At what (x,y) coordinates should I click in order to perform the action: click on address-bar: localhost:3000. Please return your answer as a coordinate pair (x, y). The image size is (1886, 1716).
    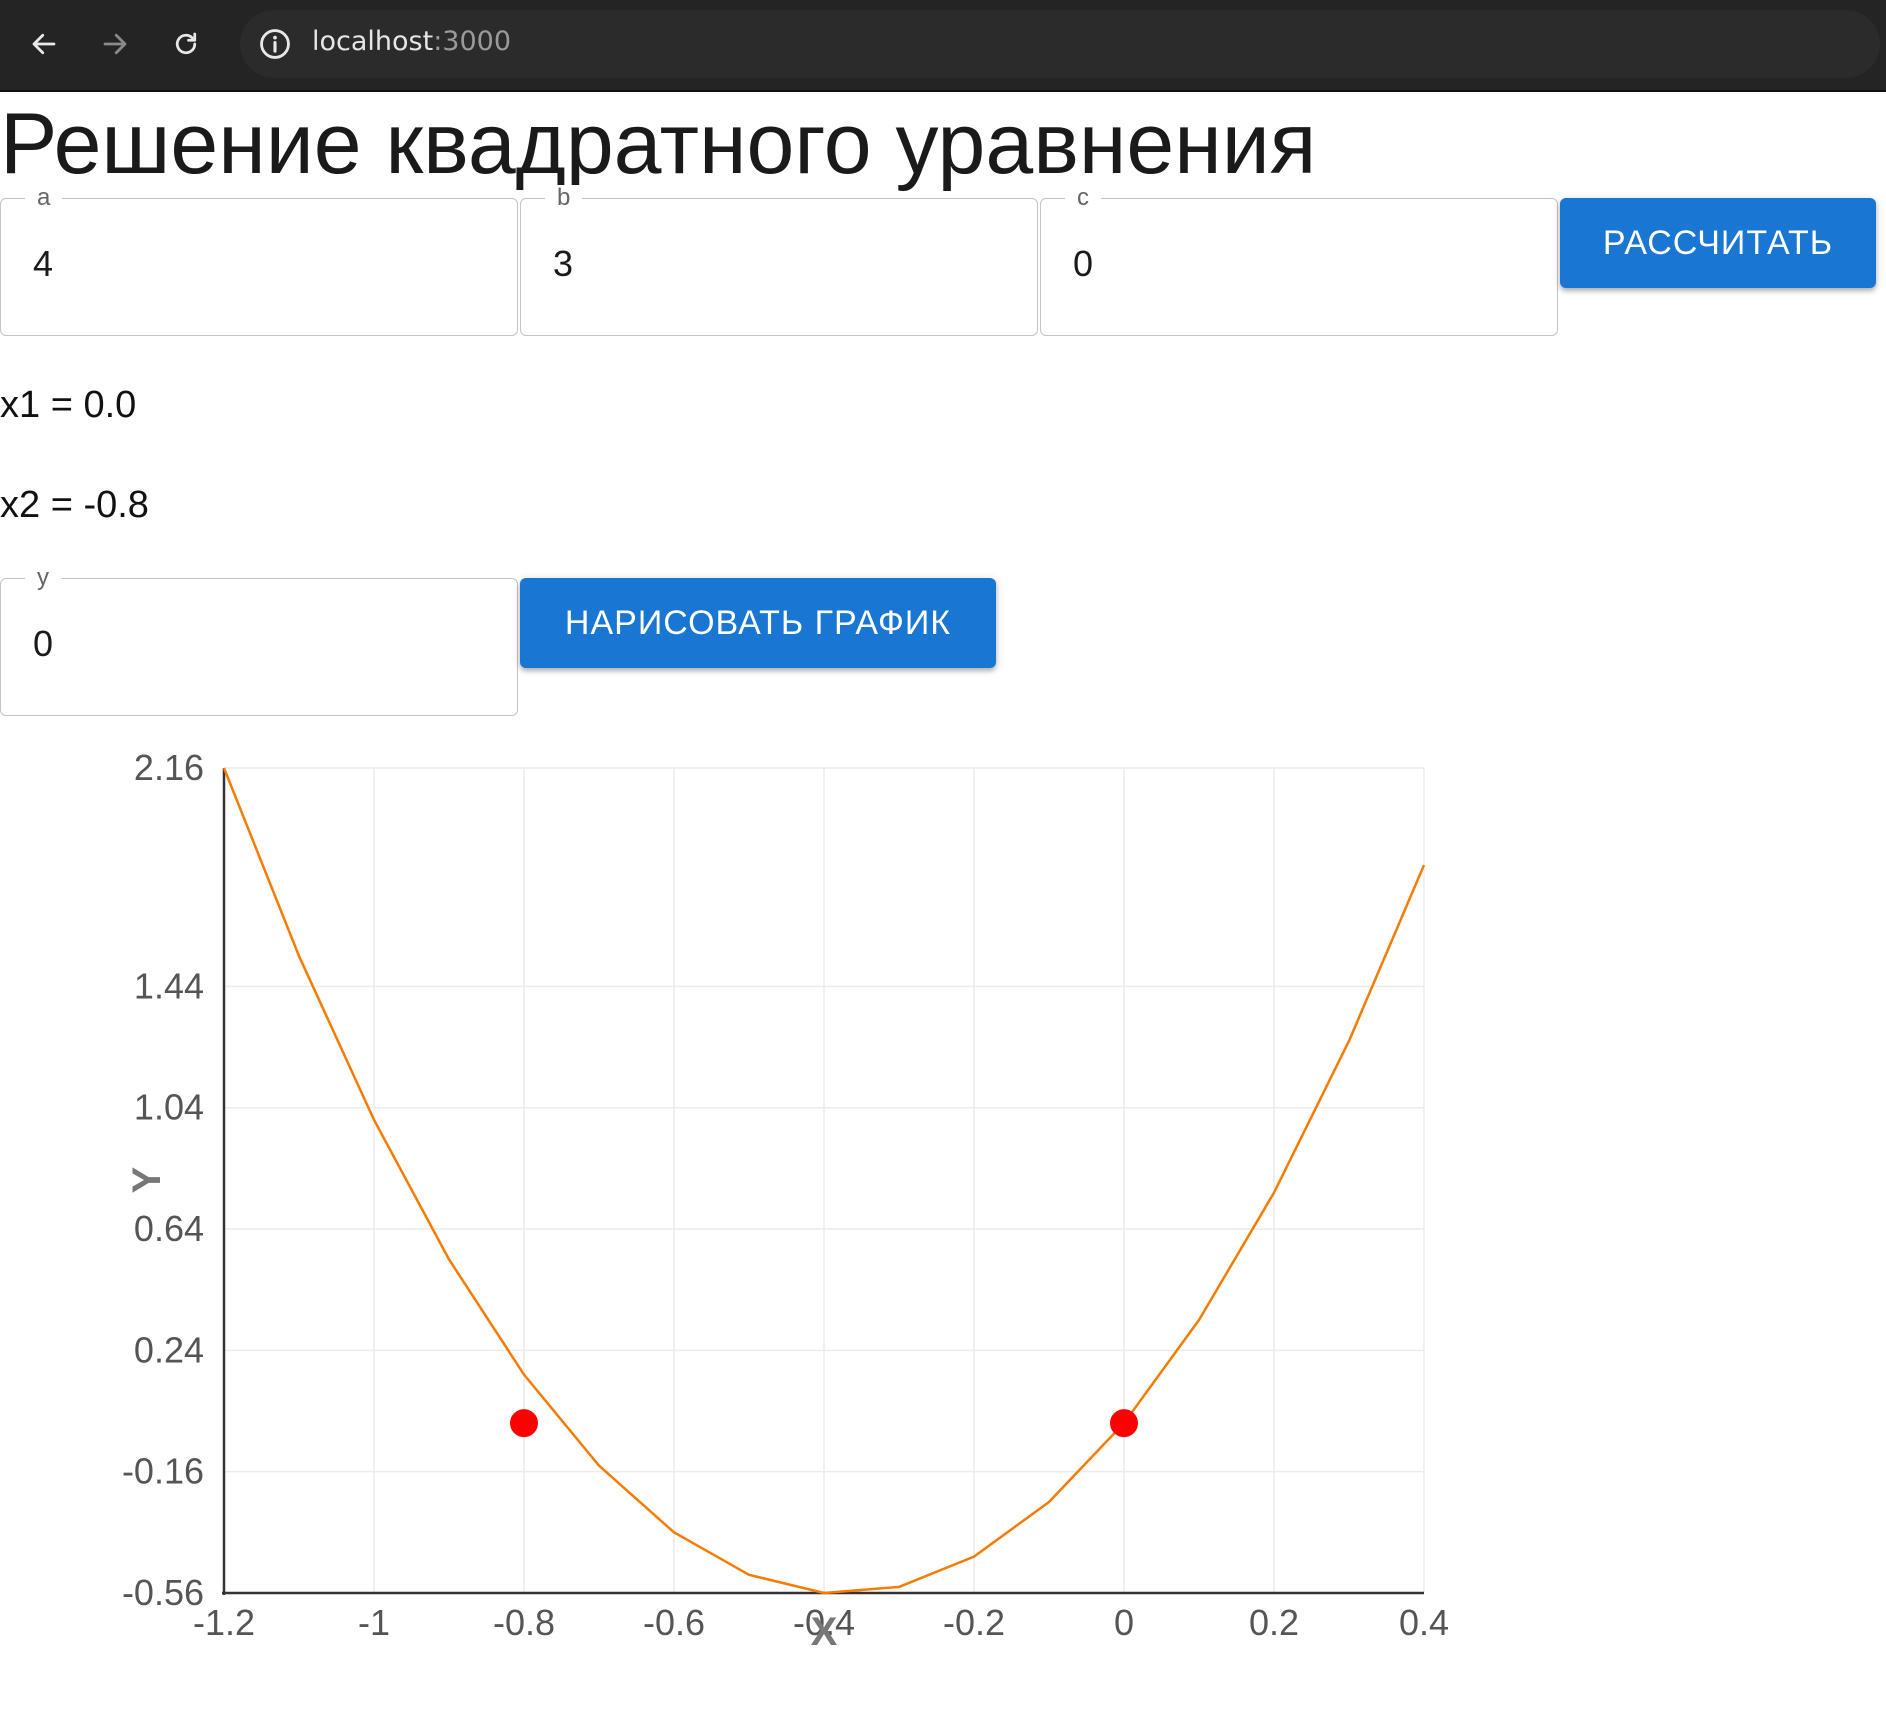
    Looking at the image, I should click on (1060, 44).